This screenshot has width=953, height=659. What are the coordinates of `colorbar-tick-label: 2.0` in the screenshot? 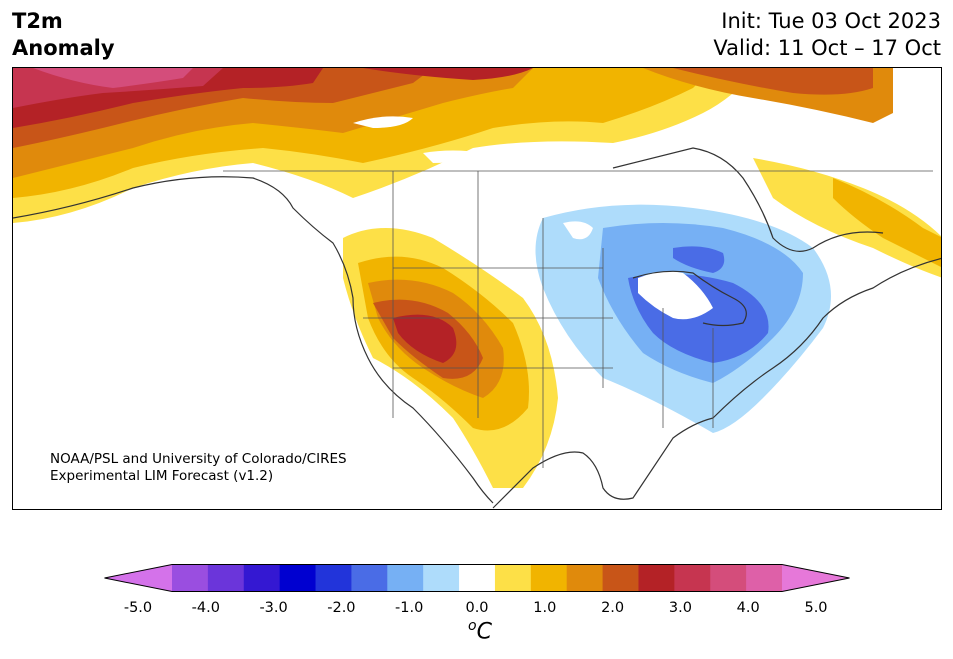 It's located at (613, 608).